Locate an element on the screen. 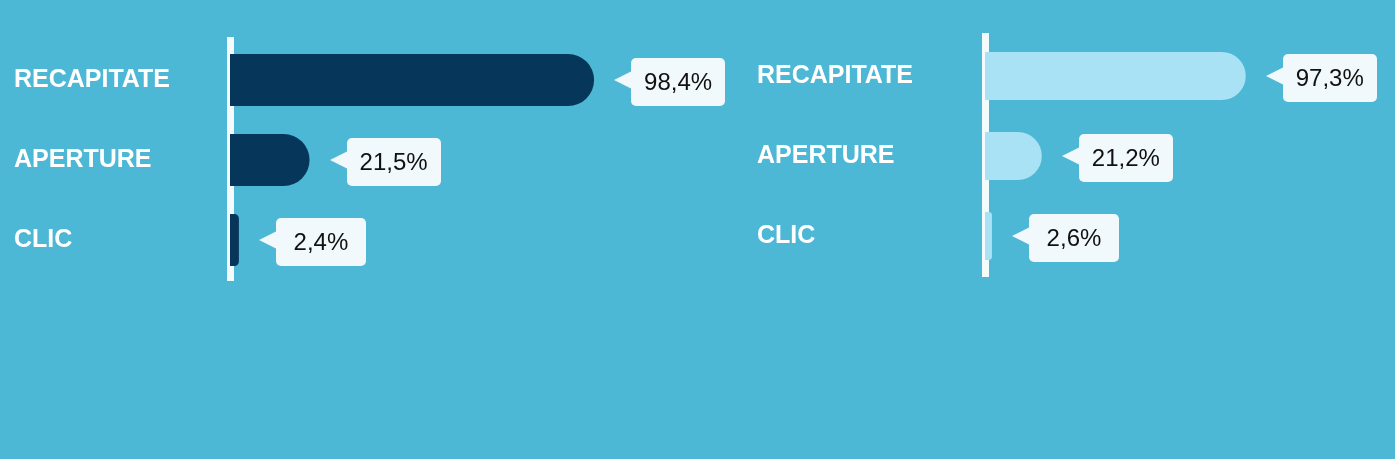 The width and height of the screenshot is (1395, 459). data-label: 2,4% is located at coordinates (321, 241).